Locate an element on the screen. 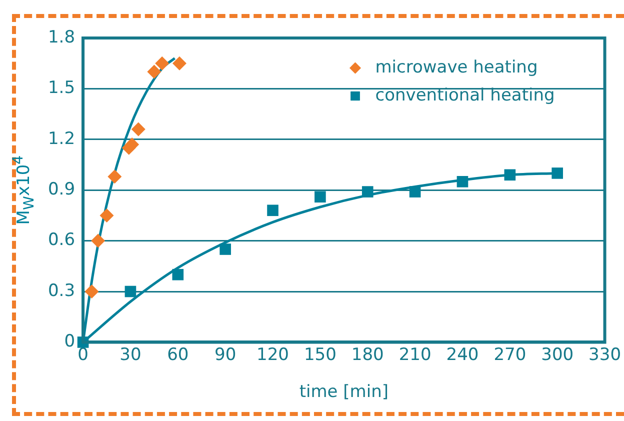 The image size is (624, 421). legend-label: conventional heating is located at coordinates (465, 95).